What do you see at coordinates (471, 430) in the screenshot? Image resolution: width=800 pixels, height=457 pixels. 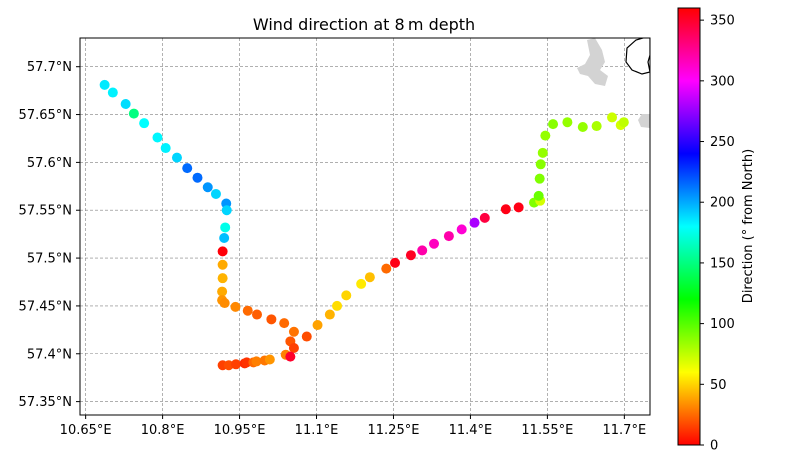 I see `x-tick-label: 11.4°E` at bounding box center [471, 430].